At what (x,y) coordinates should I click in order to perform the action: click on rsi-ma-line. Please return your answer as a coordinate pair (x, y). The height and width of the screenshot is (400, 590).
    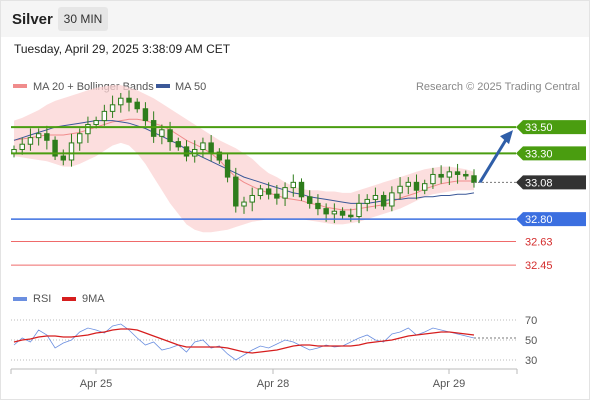
    Looking at the image, I should click on (244, 341).